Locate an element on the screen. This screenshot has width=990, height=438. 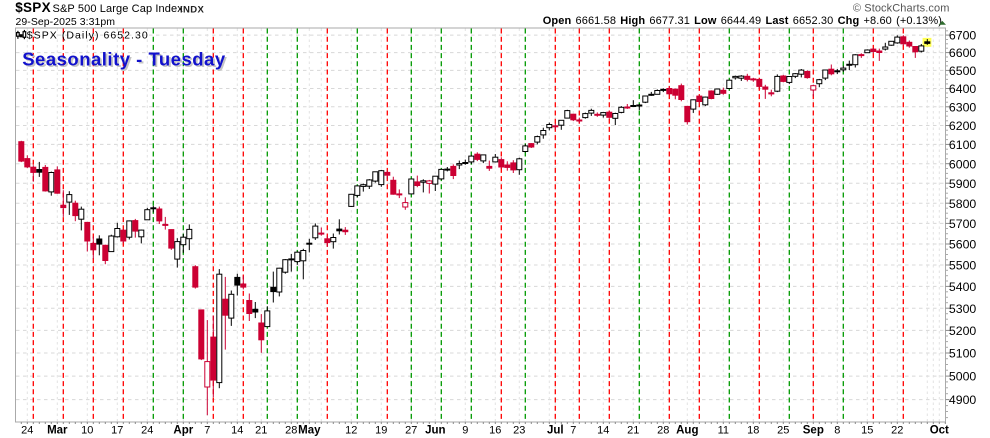
svg-text: Sep is located at coordinates (813, 431).